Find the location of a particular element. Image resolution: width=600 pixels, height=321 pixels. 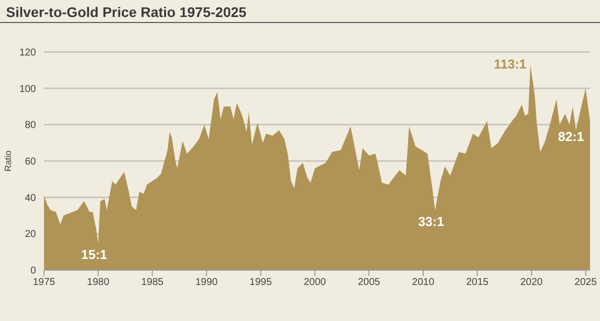

annotation: 15:1 is located at coordinates (94, 254).